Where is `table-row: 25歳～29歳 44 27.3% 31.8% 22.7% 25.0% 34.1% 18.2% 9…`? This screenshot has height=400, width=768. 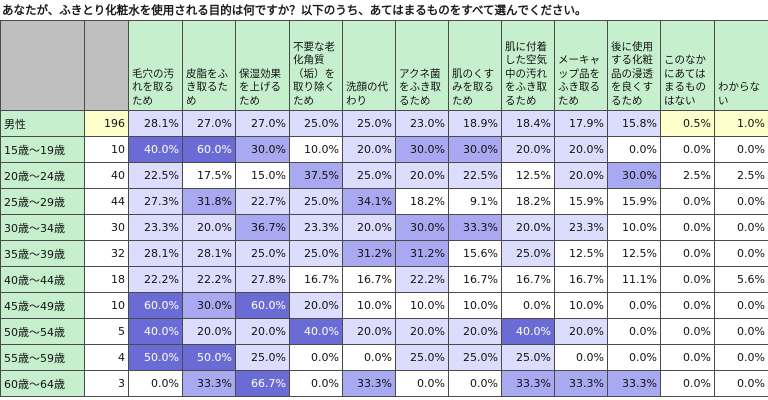
table-row: 25歳～29歳 44 27.3% 31.8% 22.7% 25.0% 34.1% 18.2% 9… is located at coordinates (384, 201).